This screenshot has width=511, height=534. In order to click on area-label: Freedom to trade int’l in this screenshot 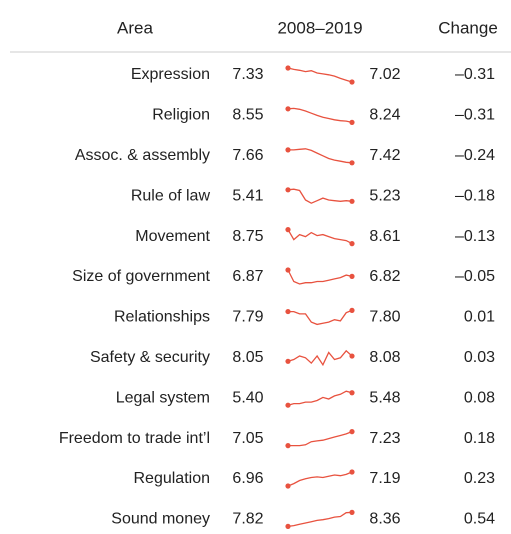, I will do `click(134, 438)`.